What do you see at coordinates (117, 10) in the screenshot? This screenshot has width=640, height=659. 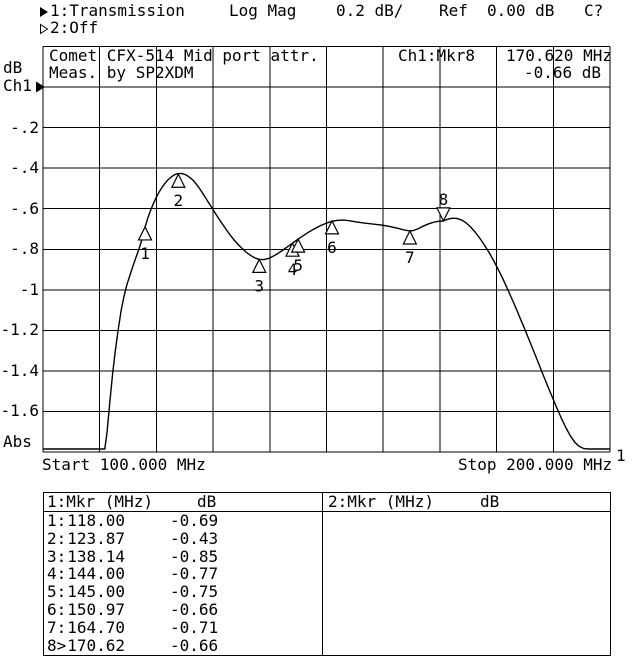 I see `trace1-label: 1:Transmission` at bounding box center [117, 10].